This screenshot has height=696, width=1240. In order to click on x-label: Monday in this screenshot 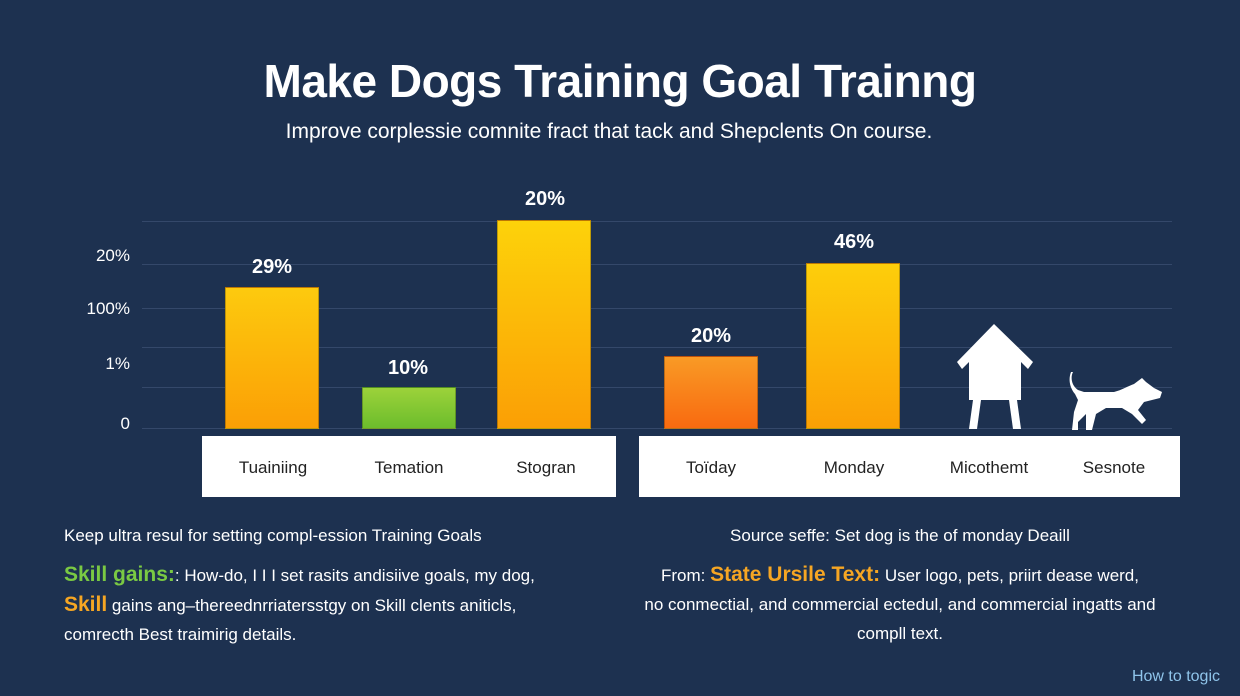, I will do `click(854, 467)`.